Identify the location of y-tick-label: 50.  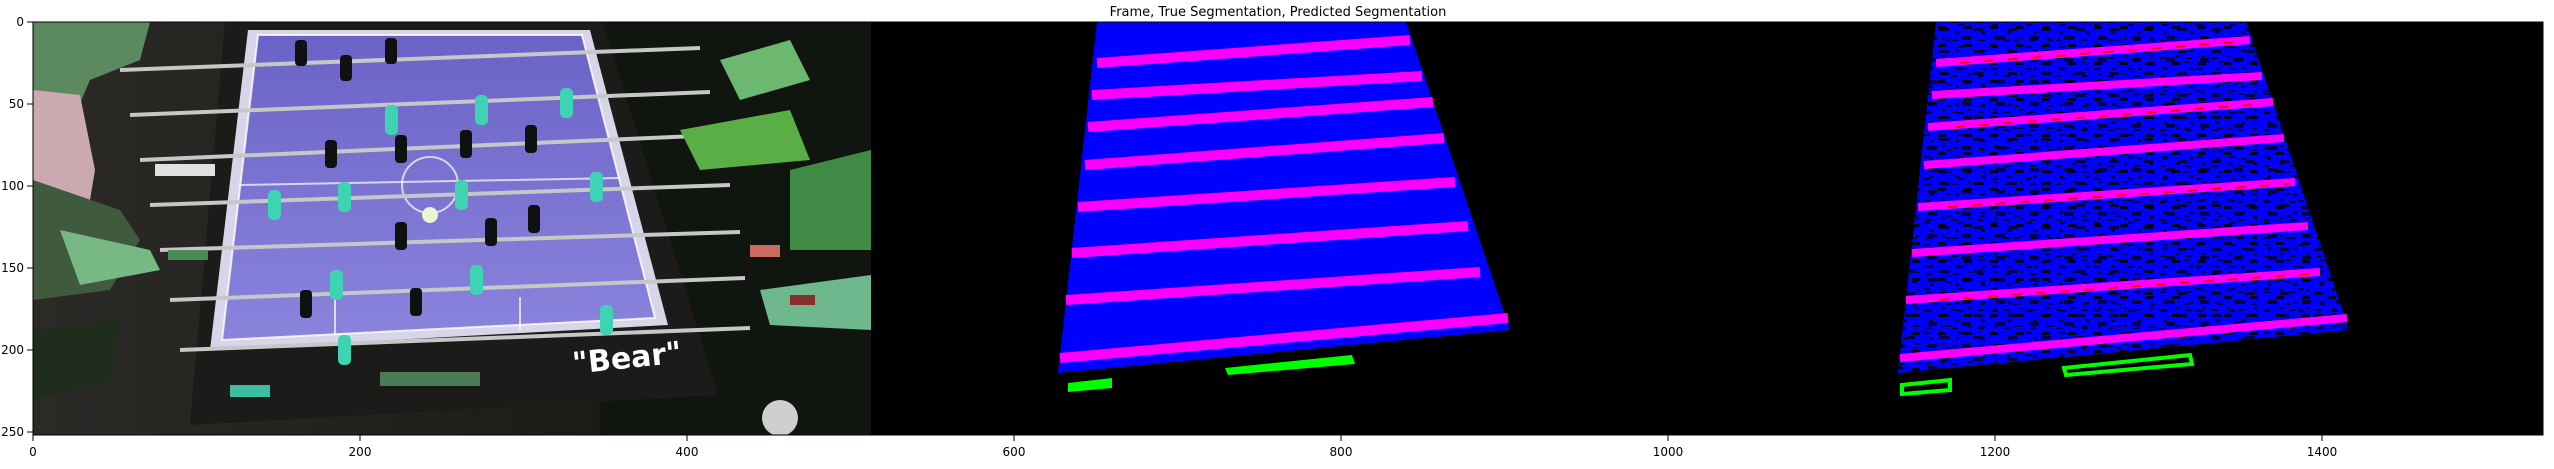
(16, 104).